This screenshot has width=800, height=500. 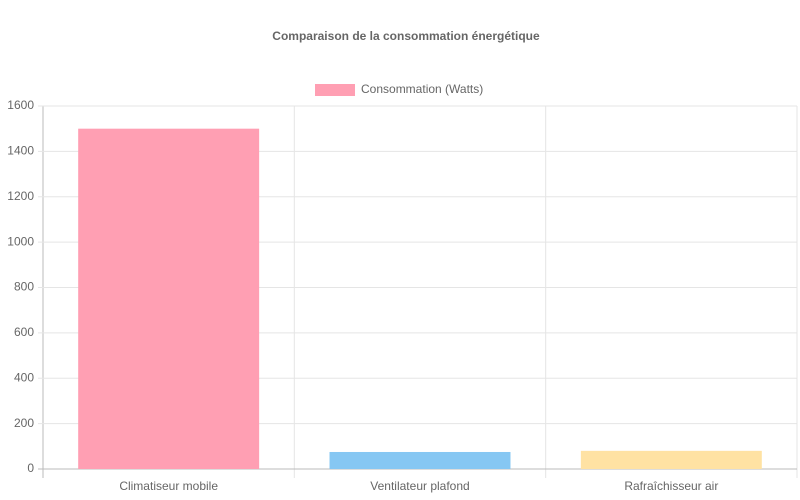 What do you see at coordinates (419, 486) in the screenshot?
I see `x-tick-label: Ventilateur plafond` at bounding box center [419, 486].